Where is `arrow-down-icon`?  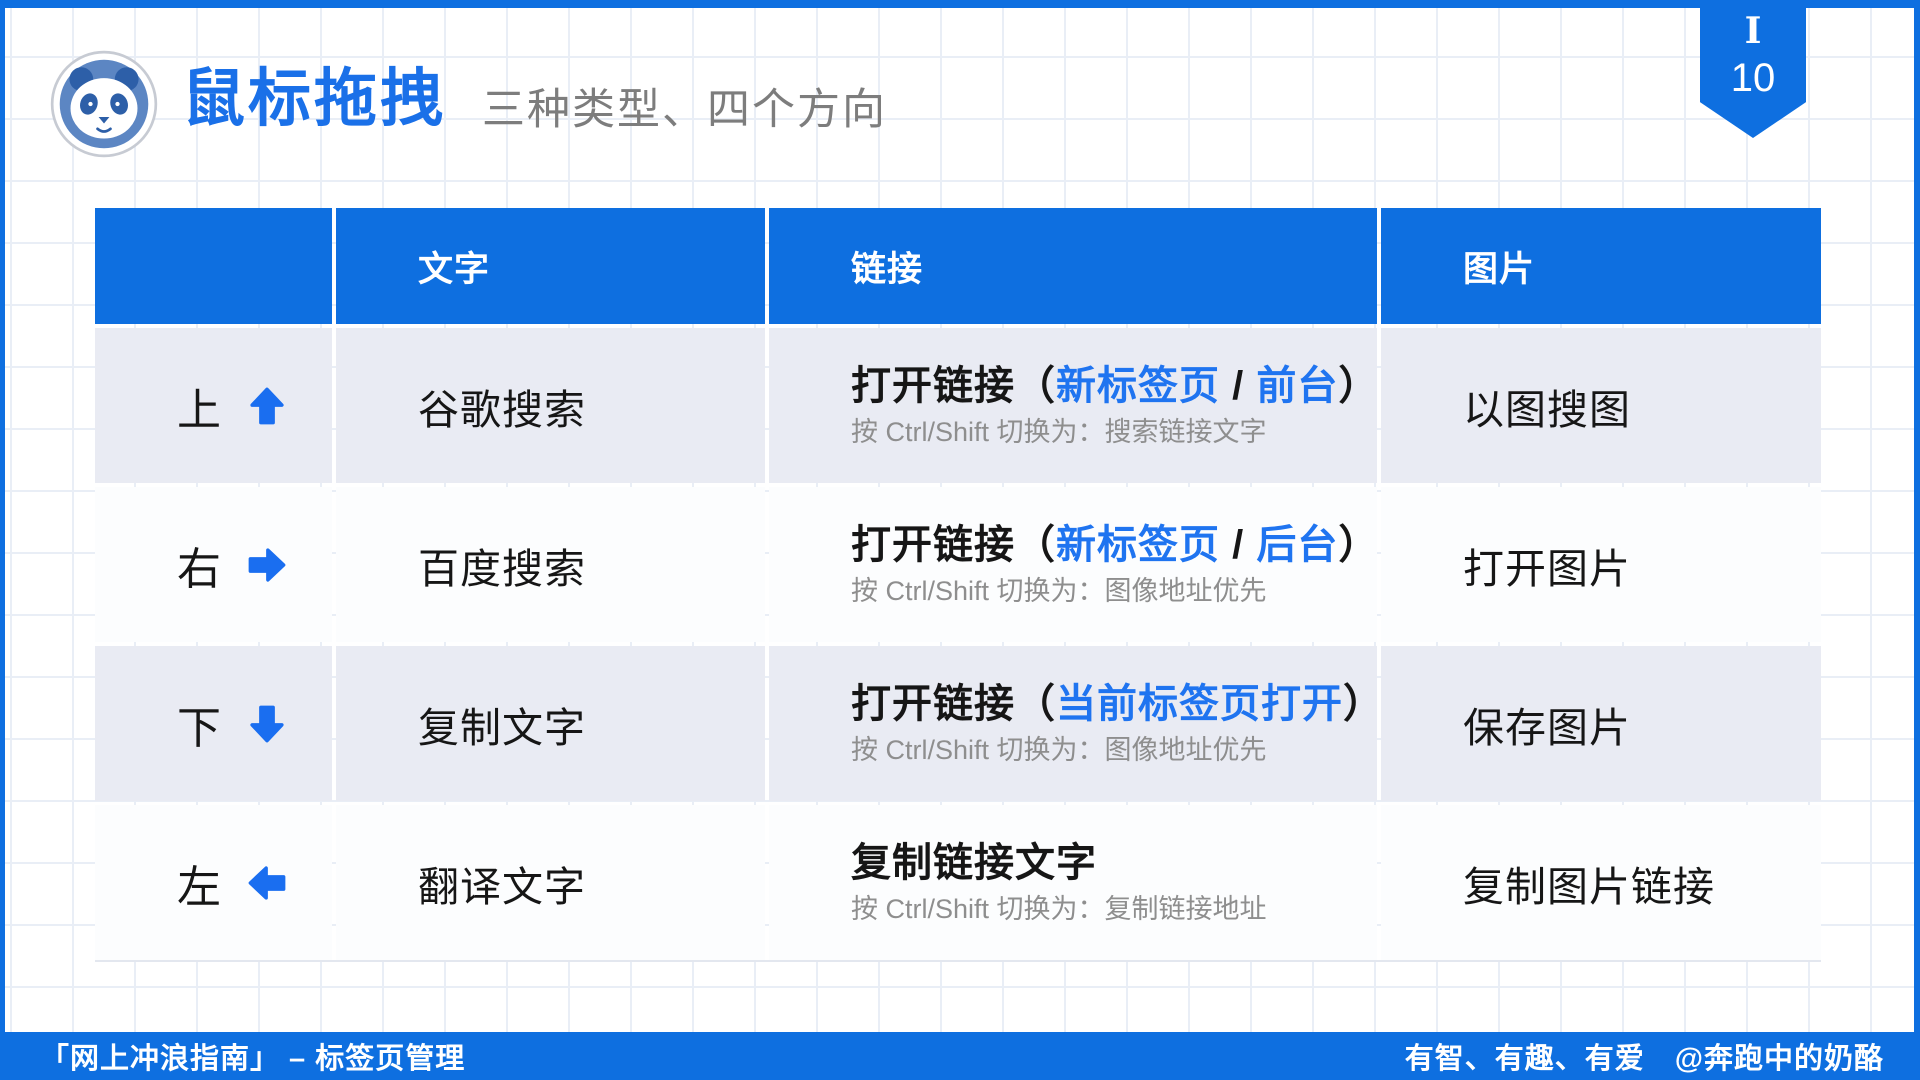 arrow-down-icon is located at coordinates (267, 723).